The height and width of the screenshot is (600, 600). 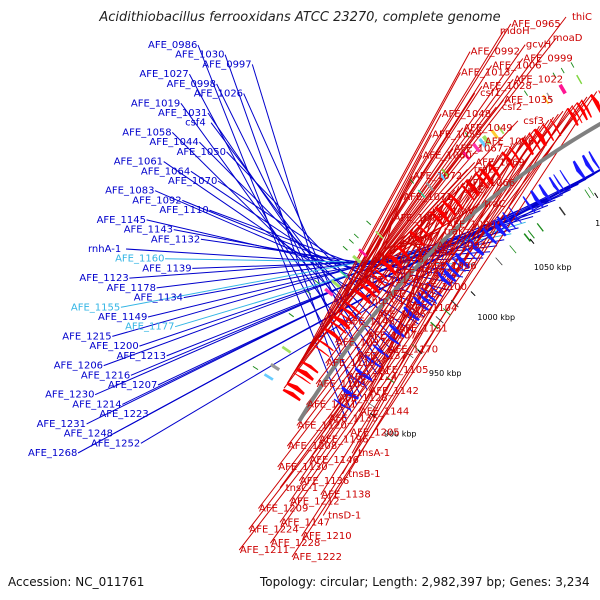 What do you see at coordinates (183, 210) in the screenshot?
I see `gene-label-forward: AFE_1110` at bounding box center [183, 210].